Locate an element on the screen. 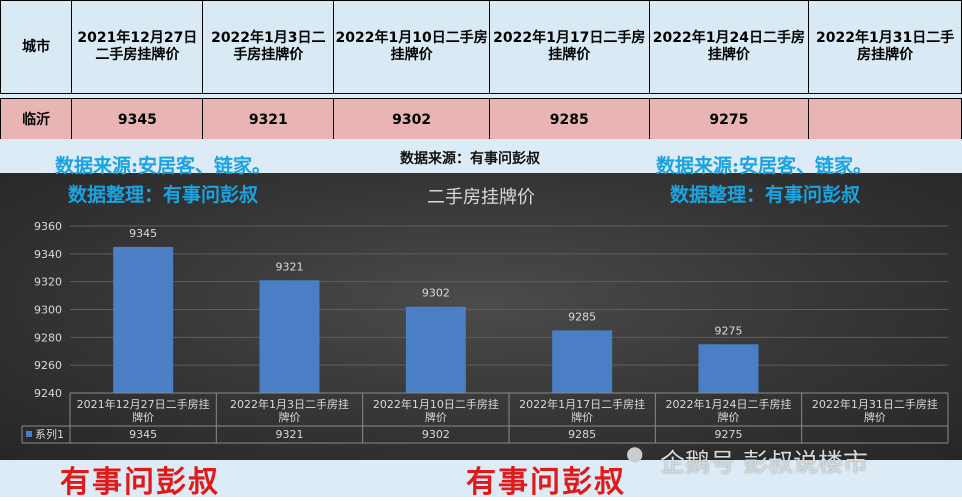 This screenshot has width=962, height=501. data-label: 9345 is located at coordinates (143, 233).